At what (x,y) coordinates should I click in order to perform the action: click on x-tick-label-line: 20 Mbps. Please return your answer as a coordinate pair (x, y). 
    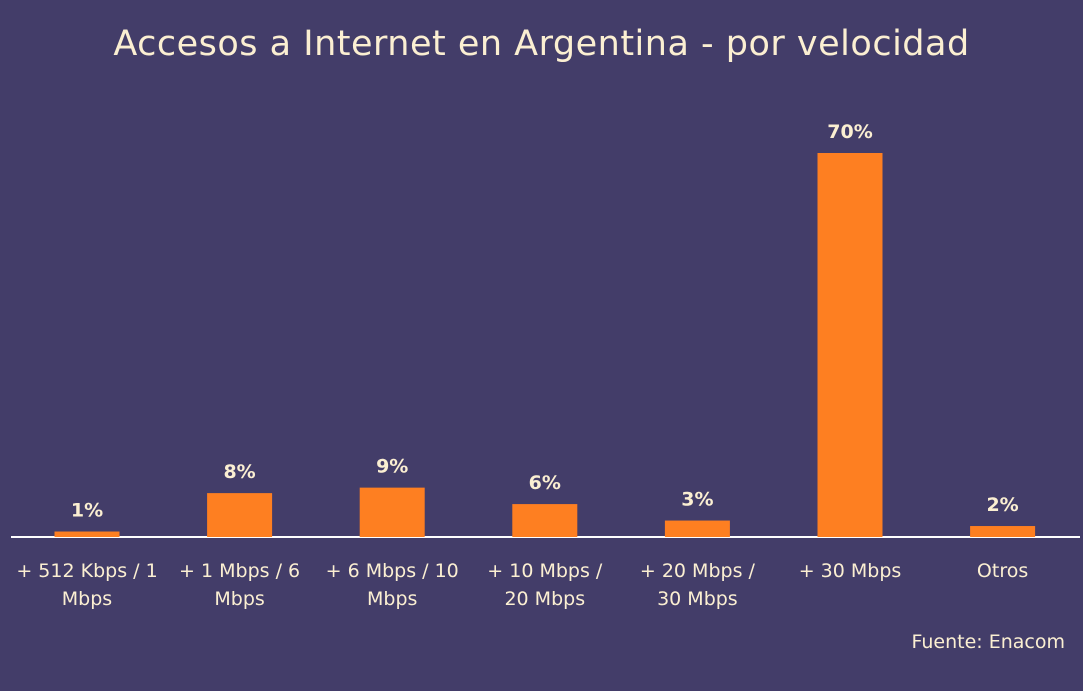
    Looking at the image, I should click on (544, 599).